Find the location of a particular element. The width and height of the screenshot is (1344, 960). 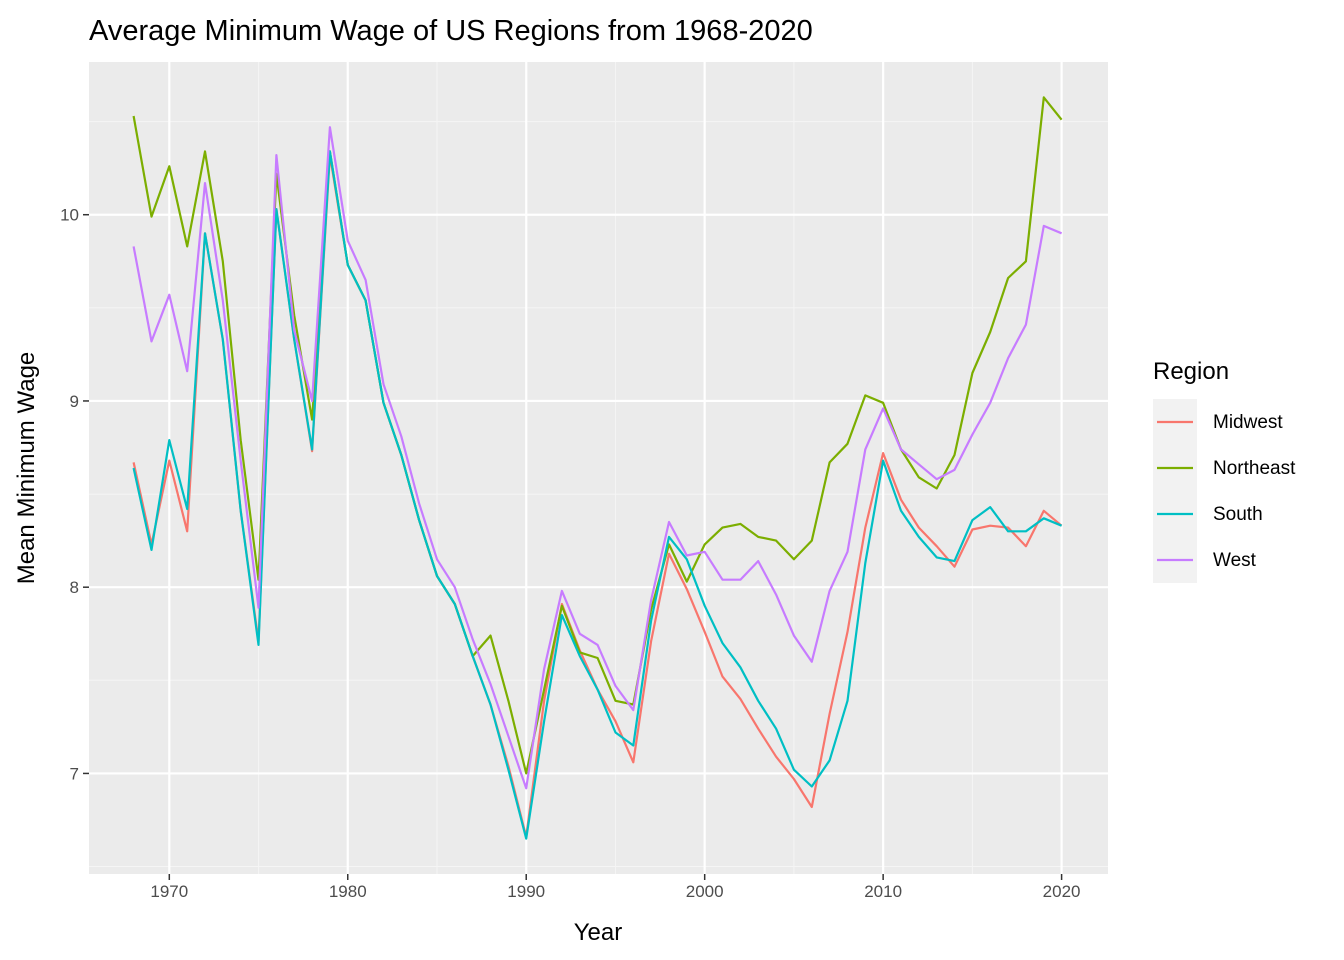

x-tick-label: 1990 is located at coordinates (526, 891).